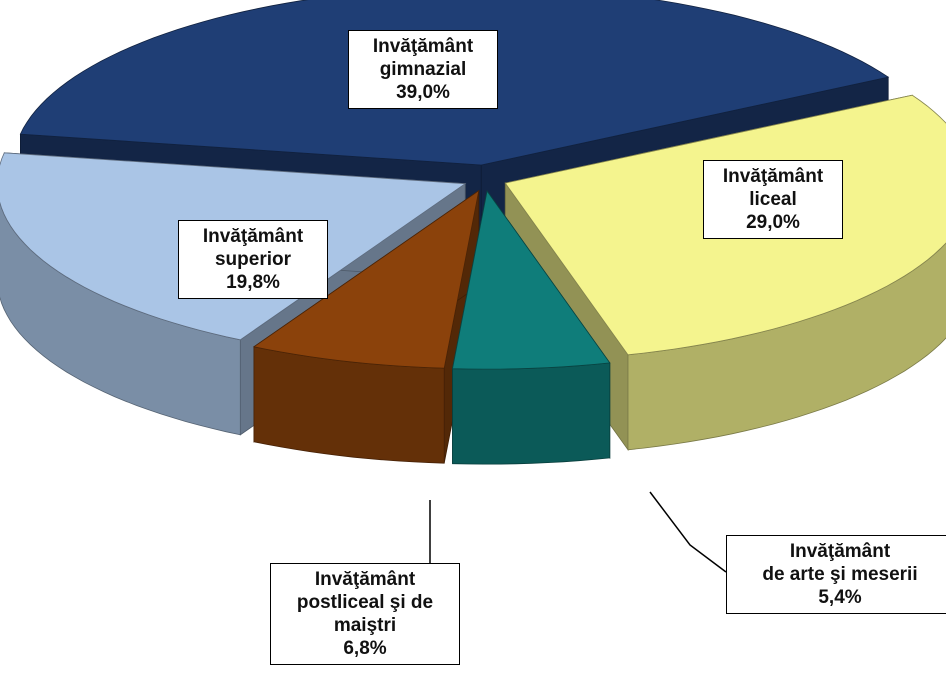 This screenshot has height=684, width=946. Describe the element at coordinates (531, 413) in the screenshot. I see `slice-side` at that location.